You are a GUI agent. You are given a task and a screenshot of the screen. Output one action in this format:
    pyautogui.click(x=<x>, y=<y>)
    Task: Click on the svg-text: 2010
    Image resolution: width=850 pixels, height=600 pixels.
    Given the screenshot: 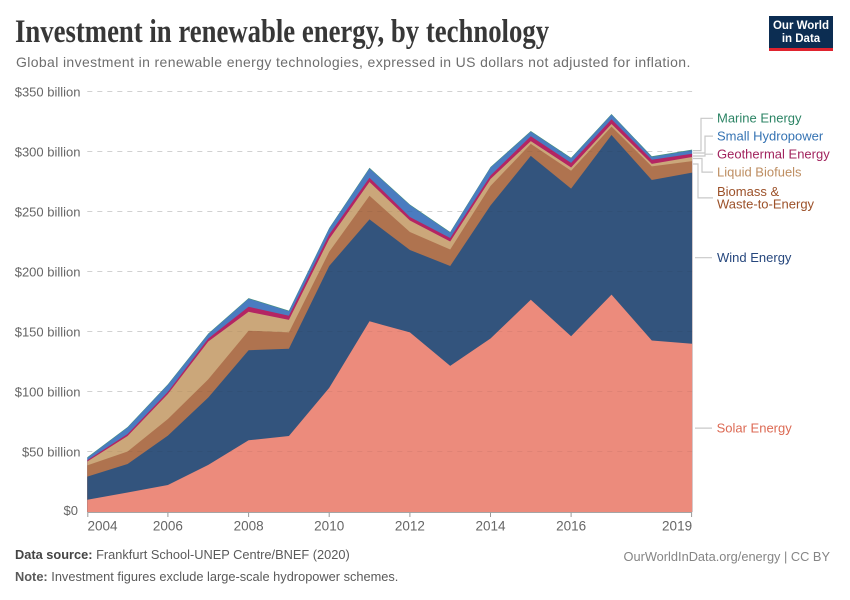 What is the action you would take?
    pyautogui.click(x=329, y=526)
    